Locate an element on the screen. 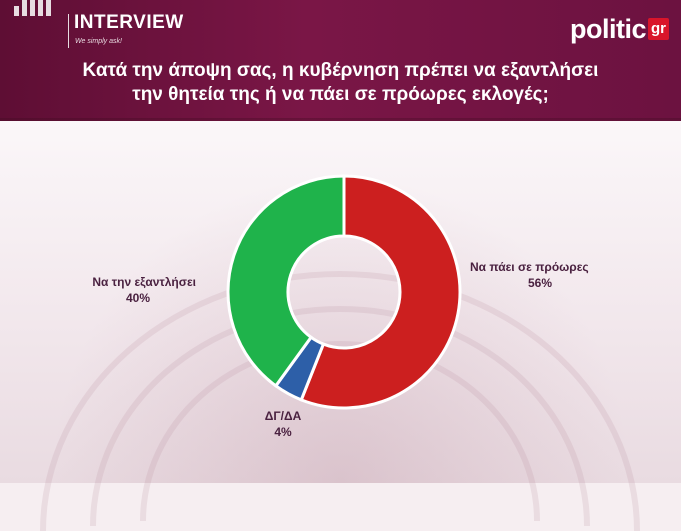 The width and height of the screenshot is (681, 531). slice-exhaust is located at coordinates (286, 281).